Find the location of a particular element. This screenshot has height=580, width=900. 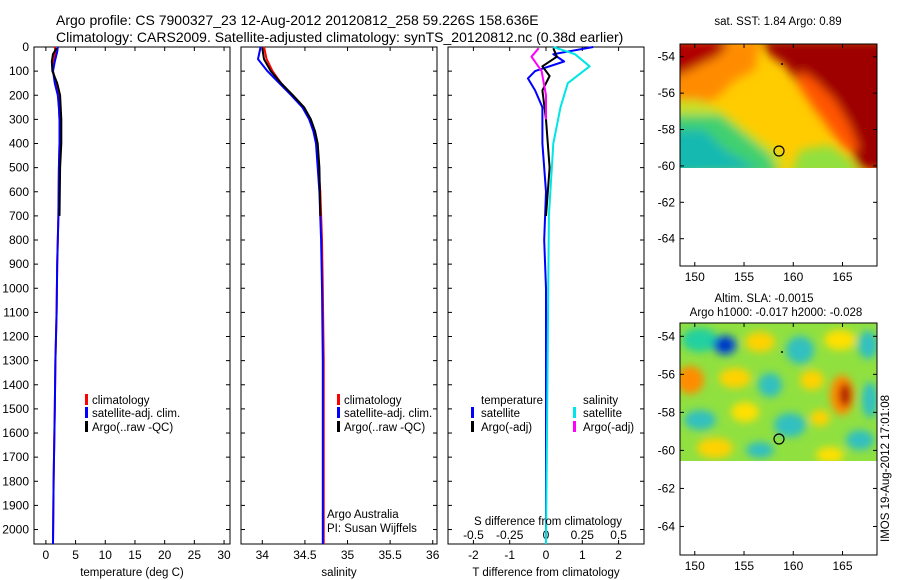

temperature-profiles is located at coordinates (56, 295).